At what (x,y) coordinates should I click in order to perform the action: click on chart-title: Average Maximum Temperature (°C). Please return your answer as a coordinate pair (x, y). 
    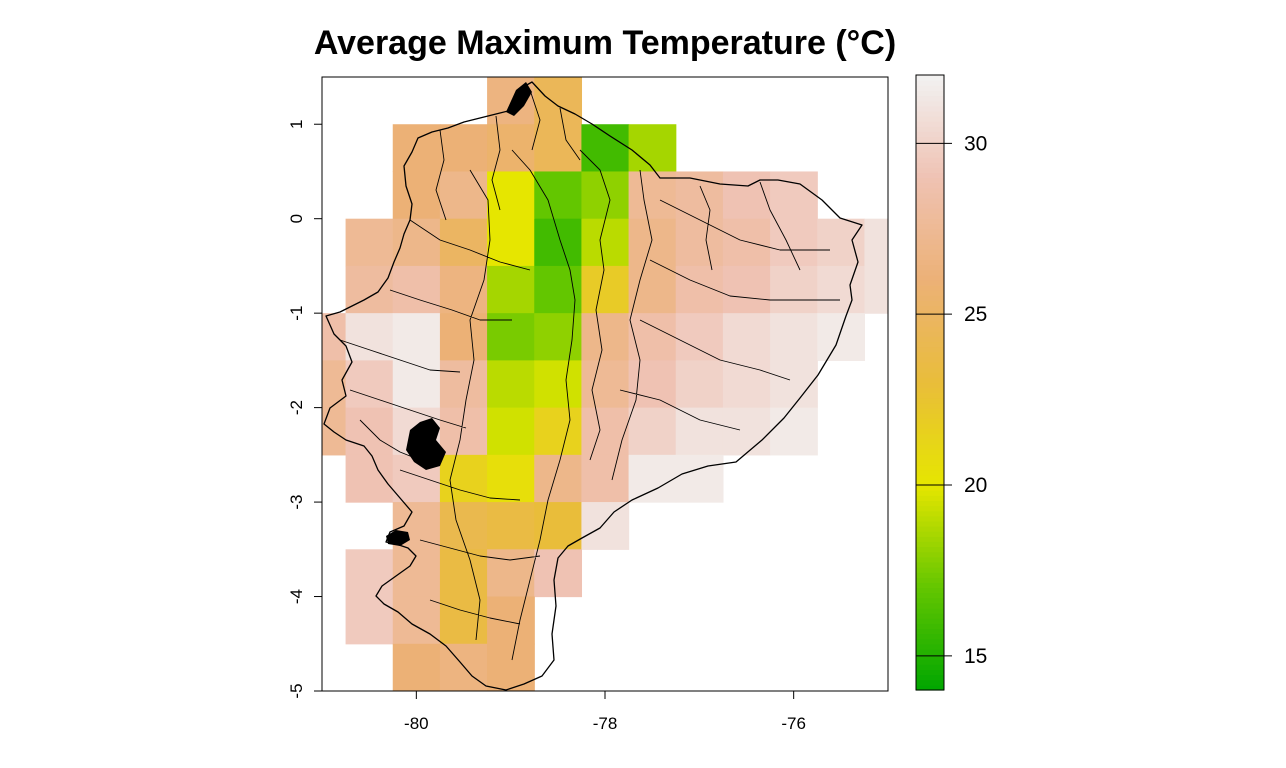
    Looking at the image, I should click on (605, 43).